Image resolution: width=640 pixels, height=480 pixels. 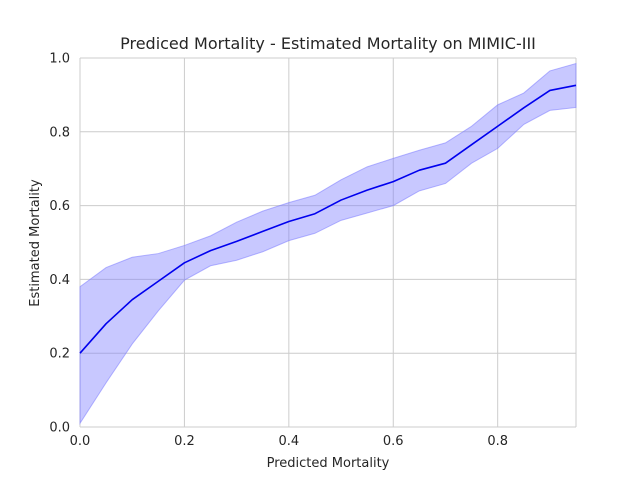 What do you see at coordinates (393, 441) in the screenshot?
I see `x-tick-label: 0.6` at bounding box center [393, 441].